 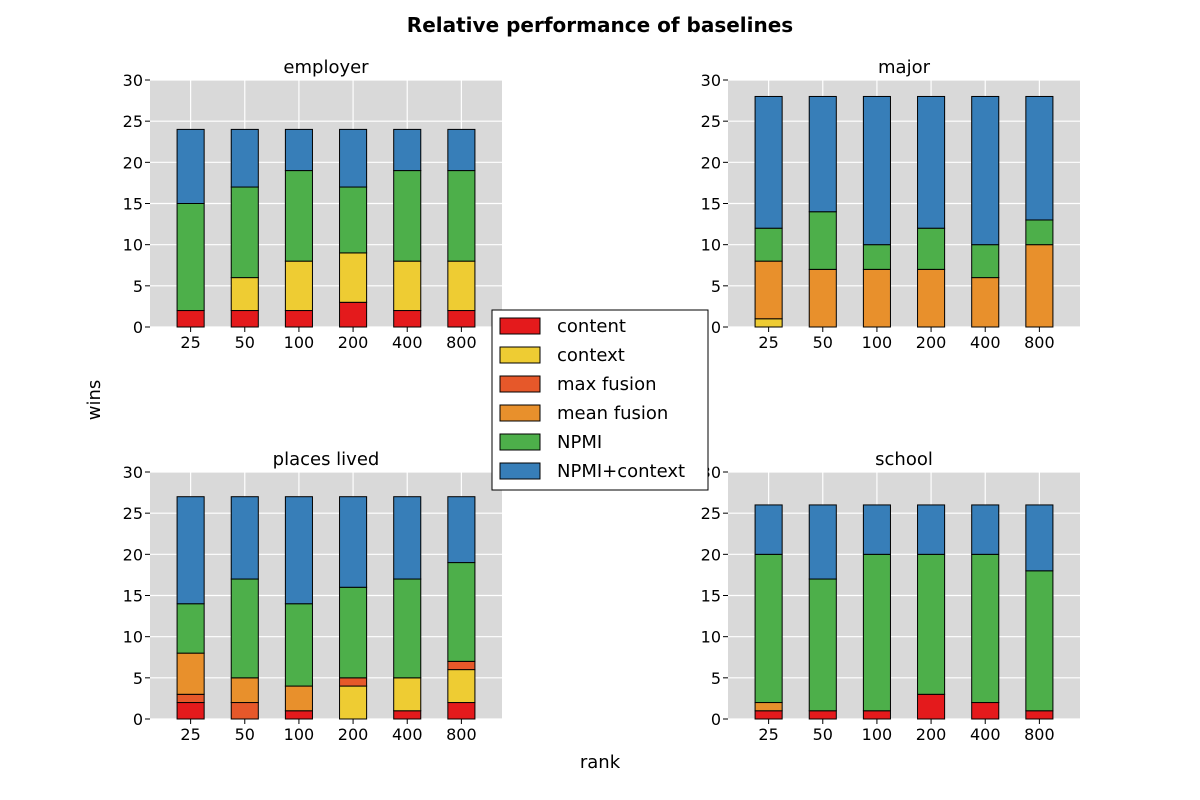 I want to click on legend-frame, so click(x=600, y=400).